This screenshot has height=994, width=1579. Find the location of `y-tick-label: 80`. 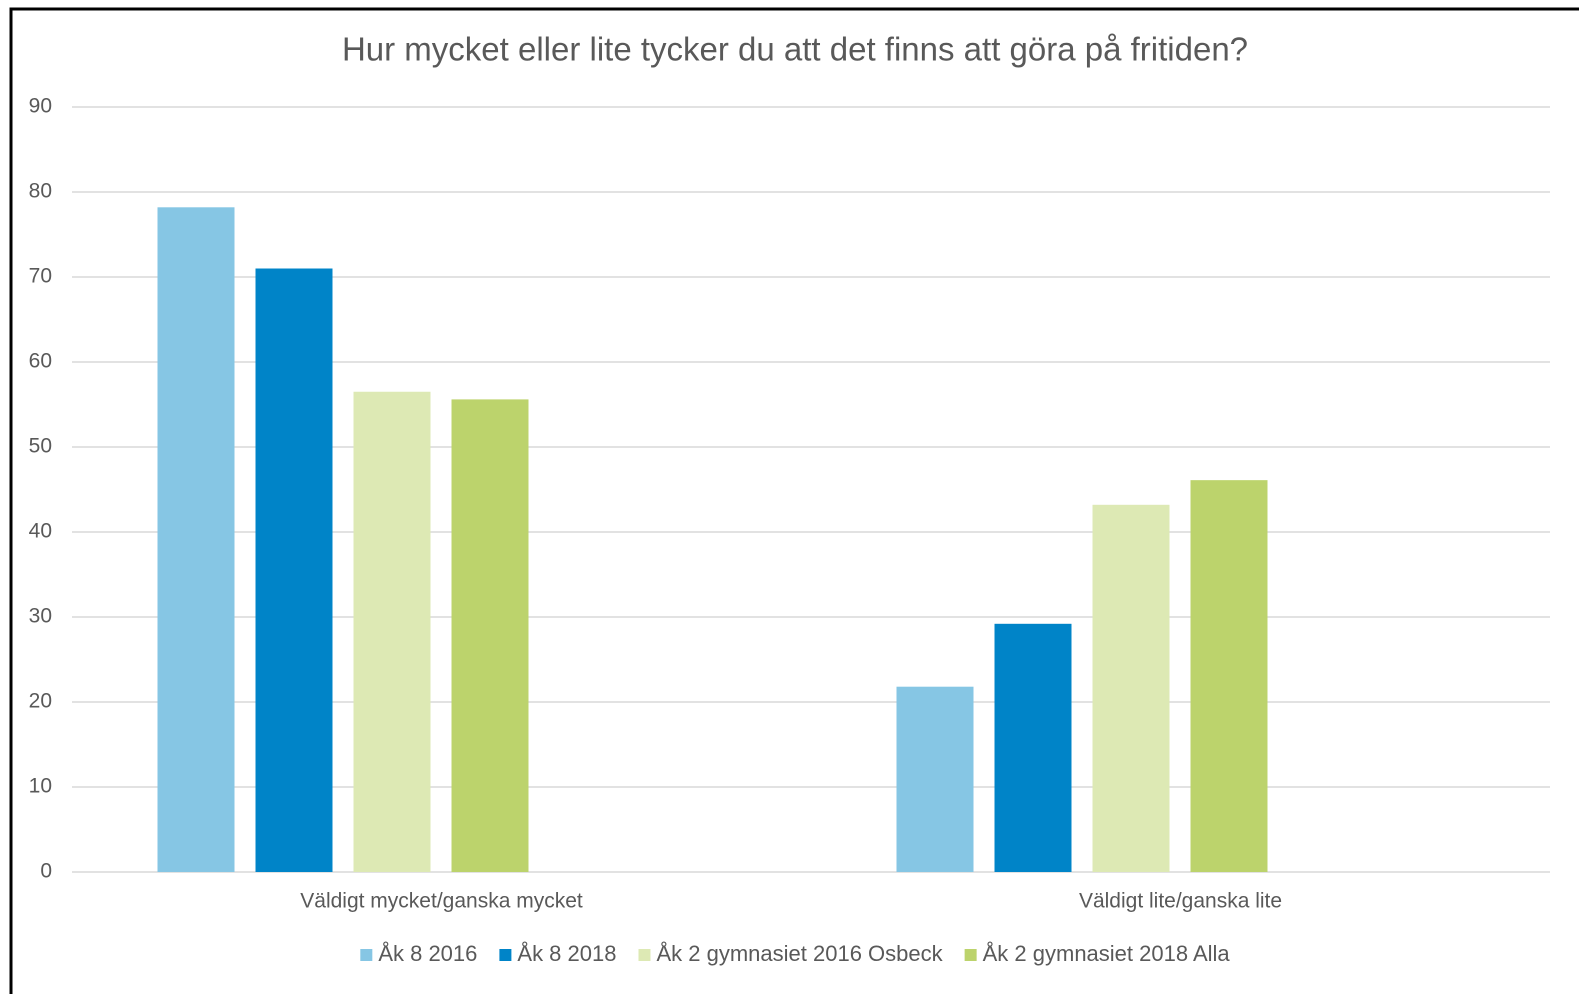

y-tick-label: 80 is located at coordinates (40, 191).